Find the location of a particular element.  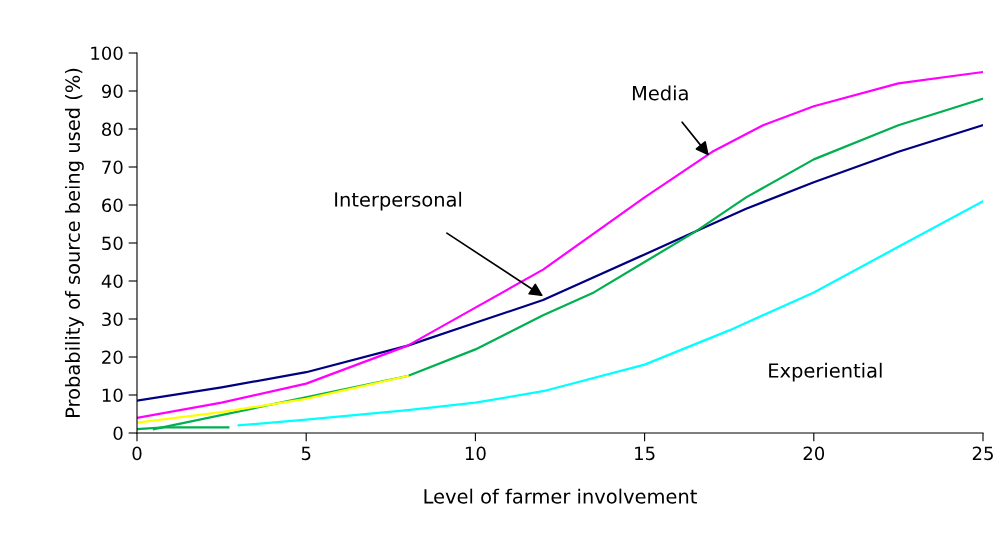

x-tick-label: 10 is located at coordinates (475, 453).